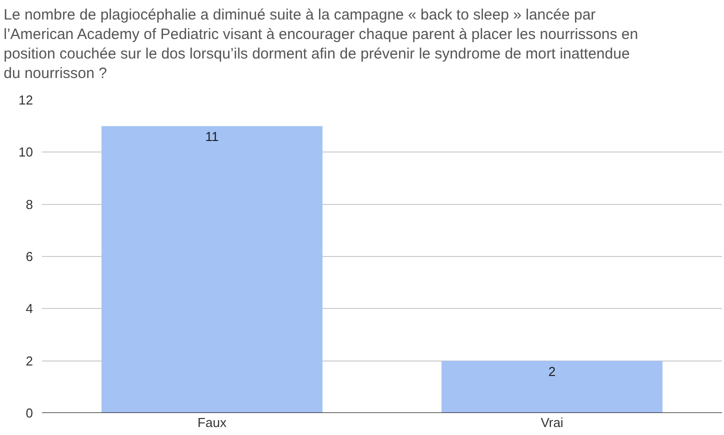 The width and height of the screenshot is (724, 435). What do you see at coordinates (25, 152) in the screenshot?
I see `y-tick-label: 10` at bounding box center [25, 152].